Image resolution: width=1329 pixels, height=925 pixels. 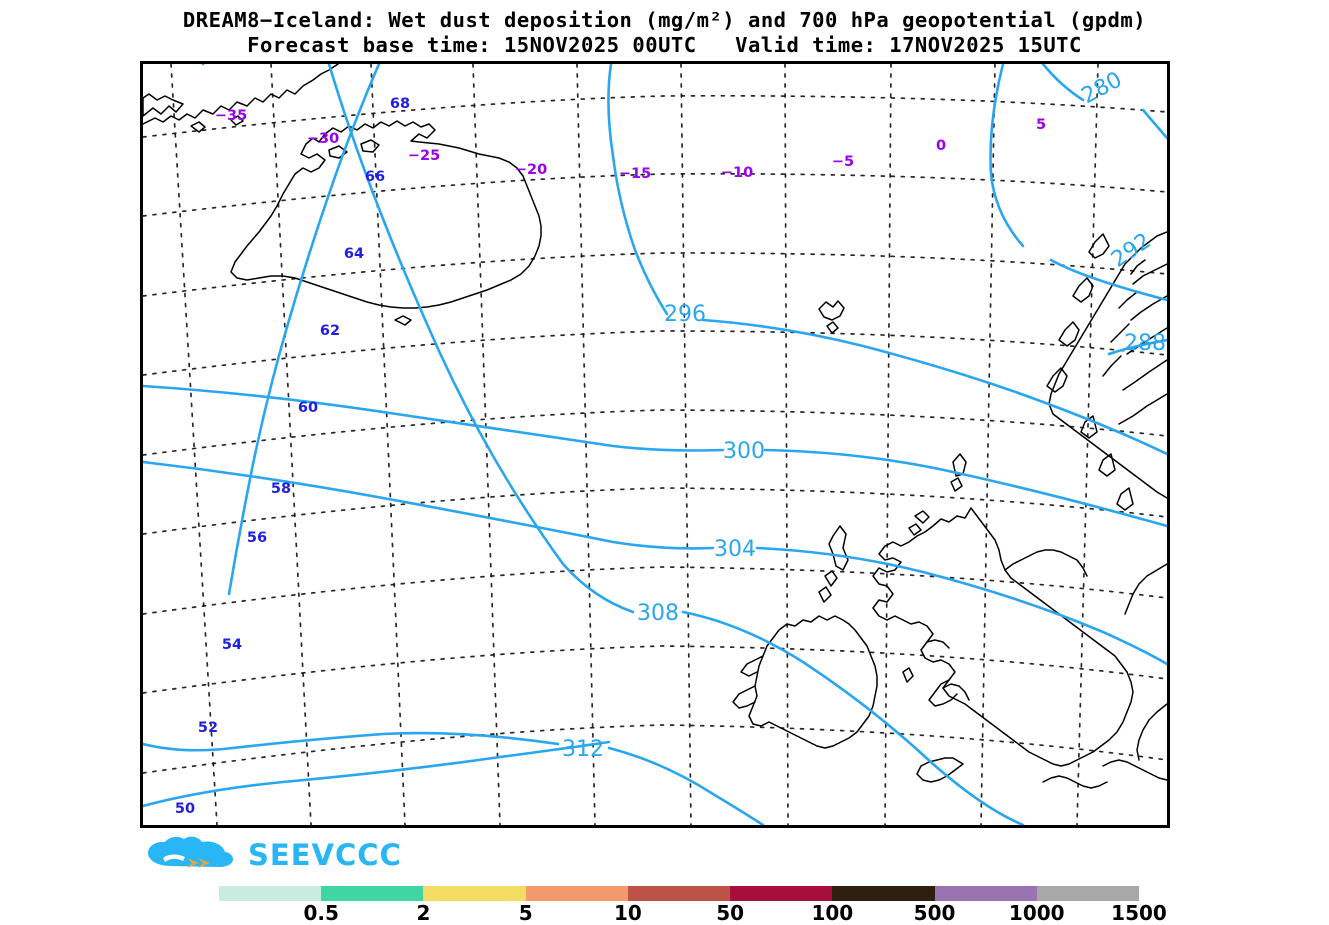 What do you see at coordinates (1139, 913) in the screenshot?
I see `colorbar-label: 1500` at bounding box center [1139, 913].